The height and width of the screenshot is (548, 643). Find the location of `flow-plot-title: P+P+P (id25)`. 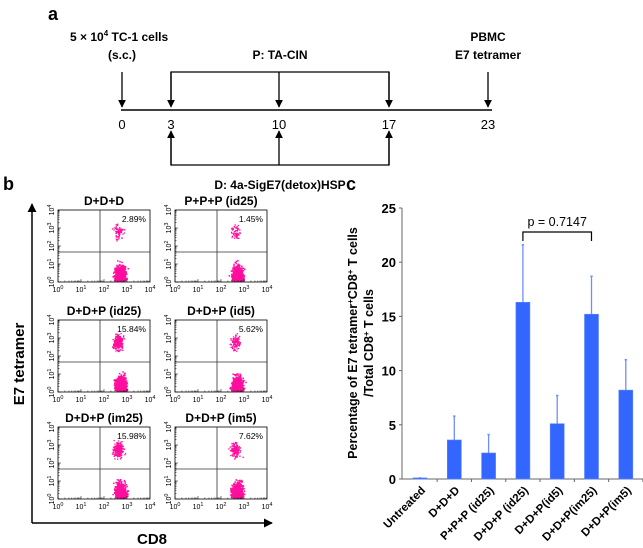

flow-plot-title: P+P+P (id25) is located at coordinates (220, 201).